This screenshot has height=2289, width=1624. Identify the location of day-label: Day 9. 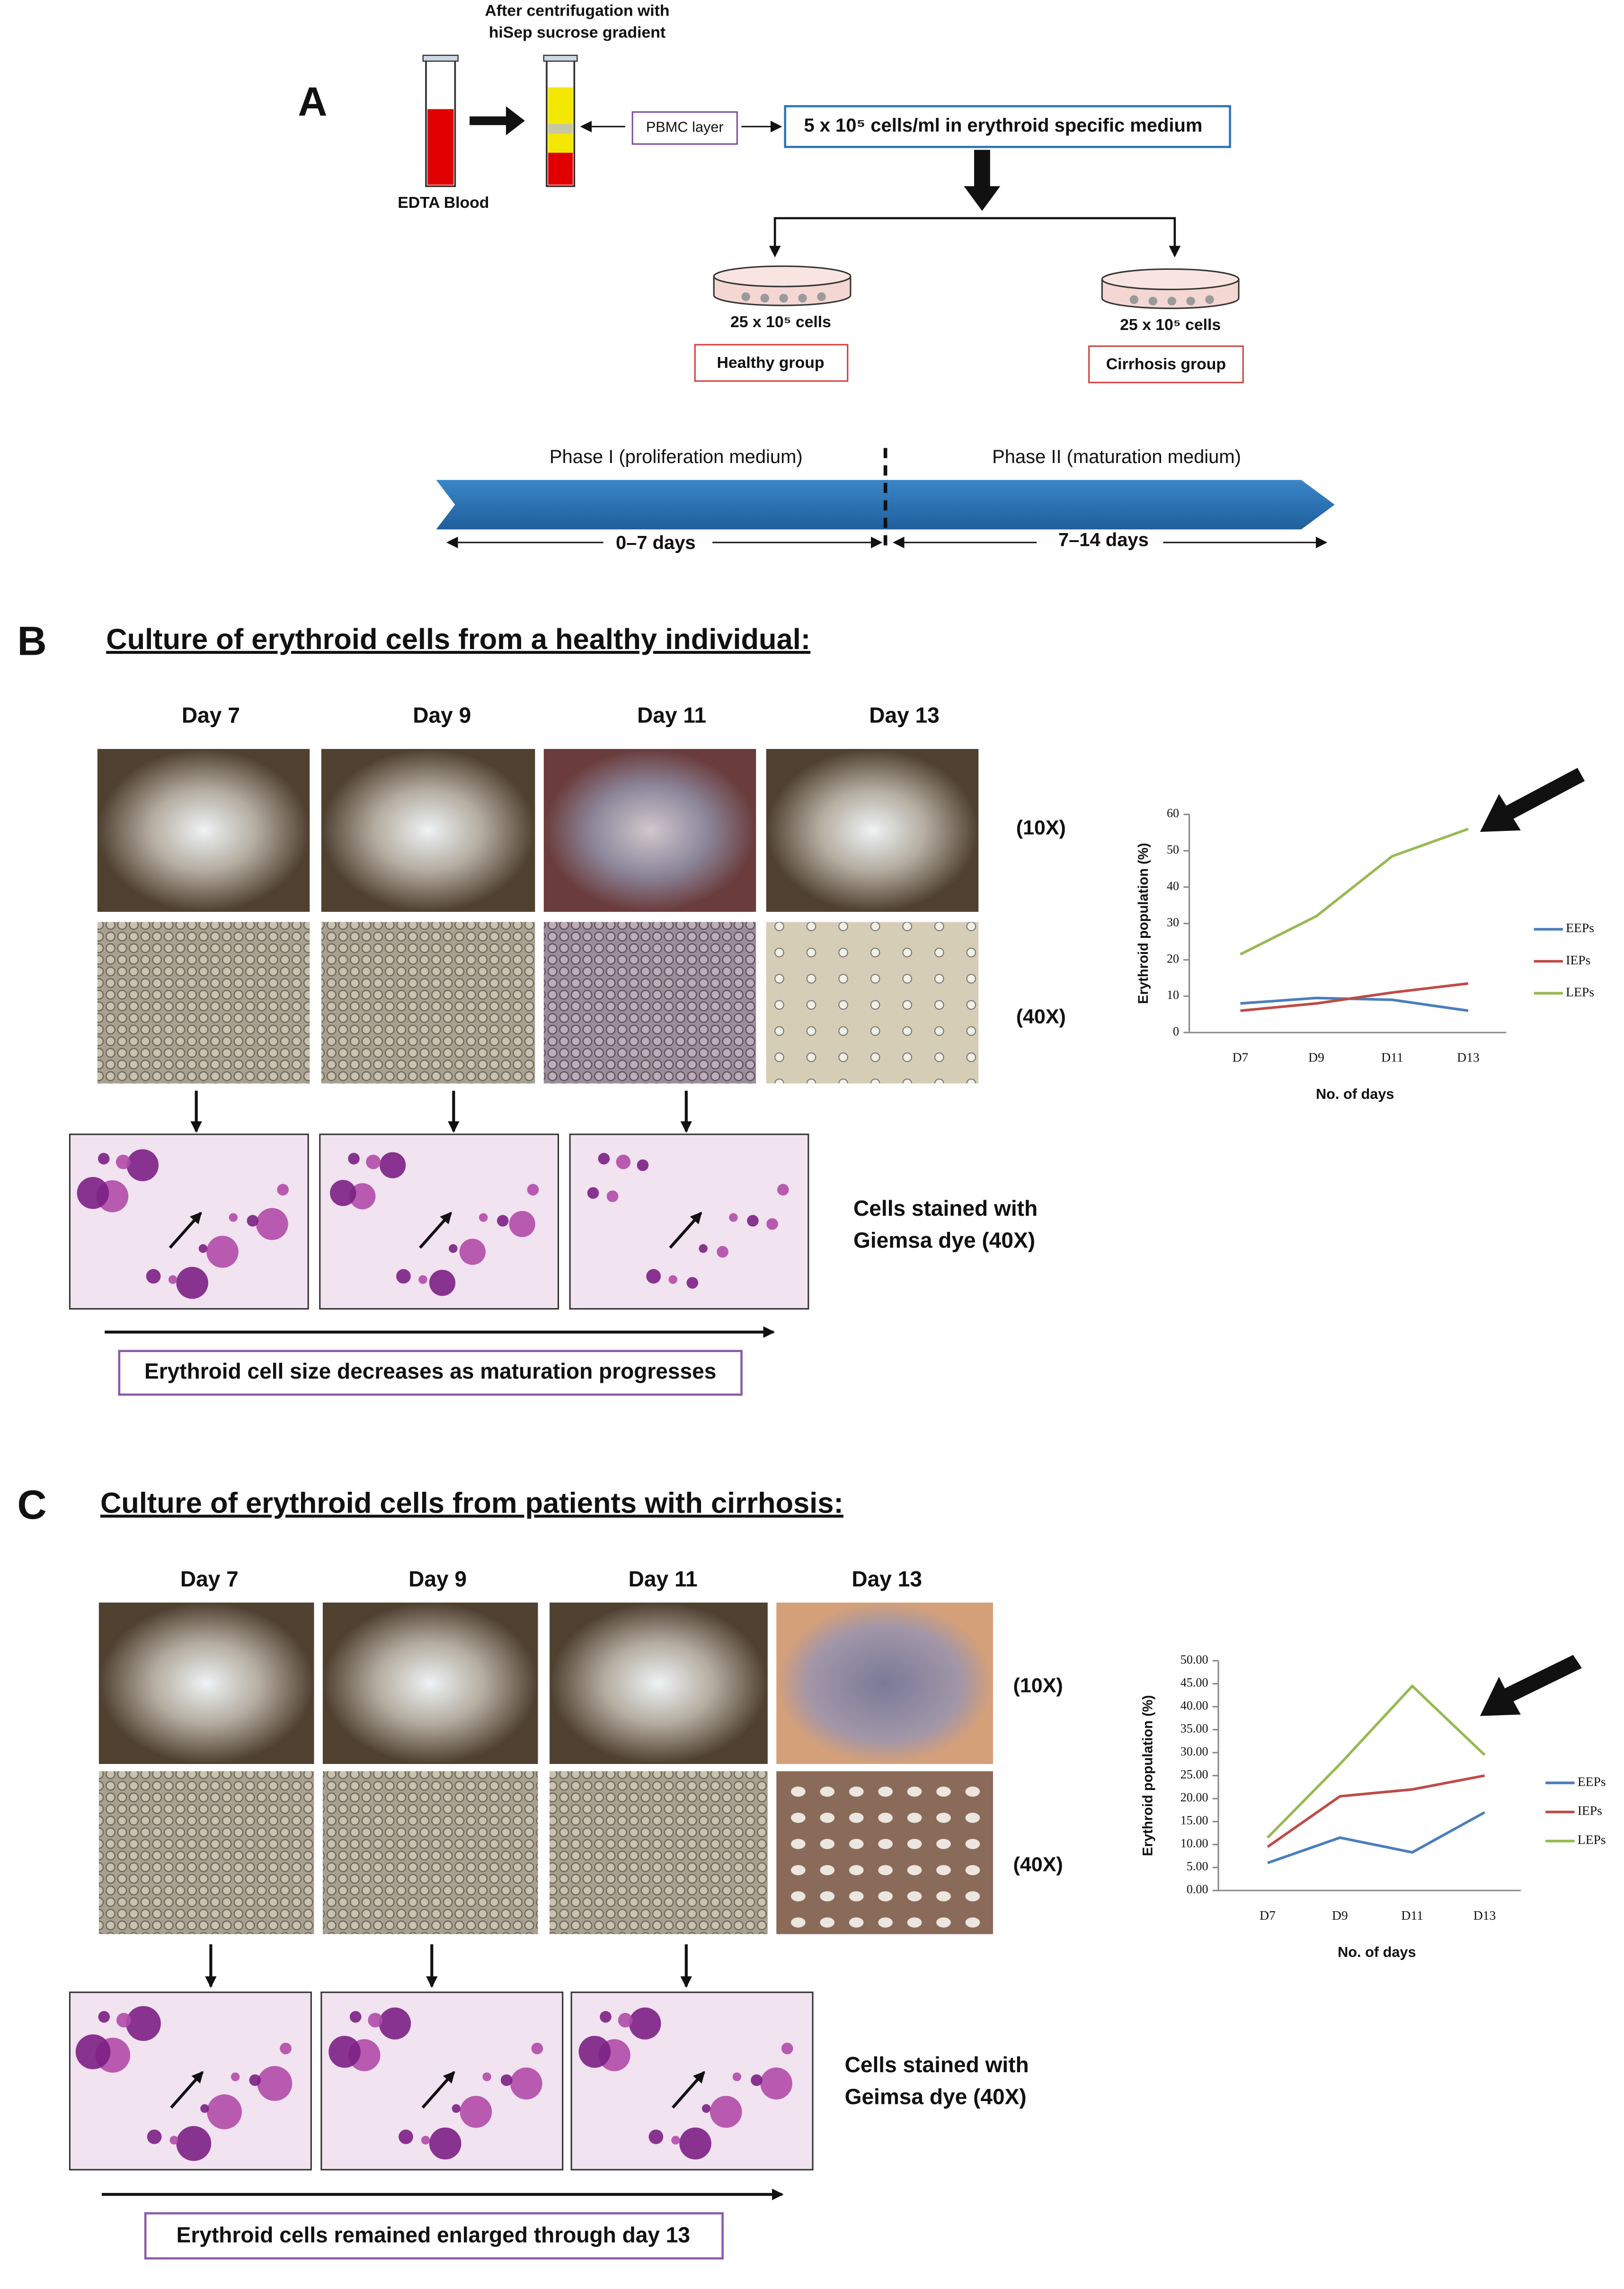
(442, 715).